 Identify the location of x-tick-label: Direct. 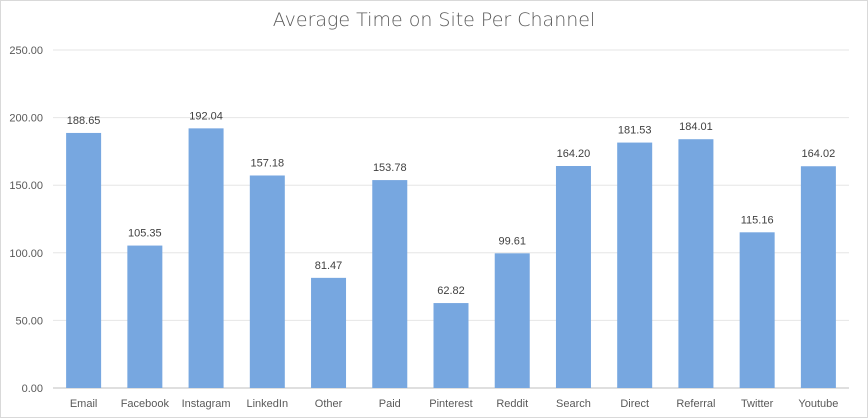
(634, 404).